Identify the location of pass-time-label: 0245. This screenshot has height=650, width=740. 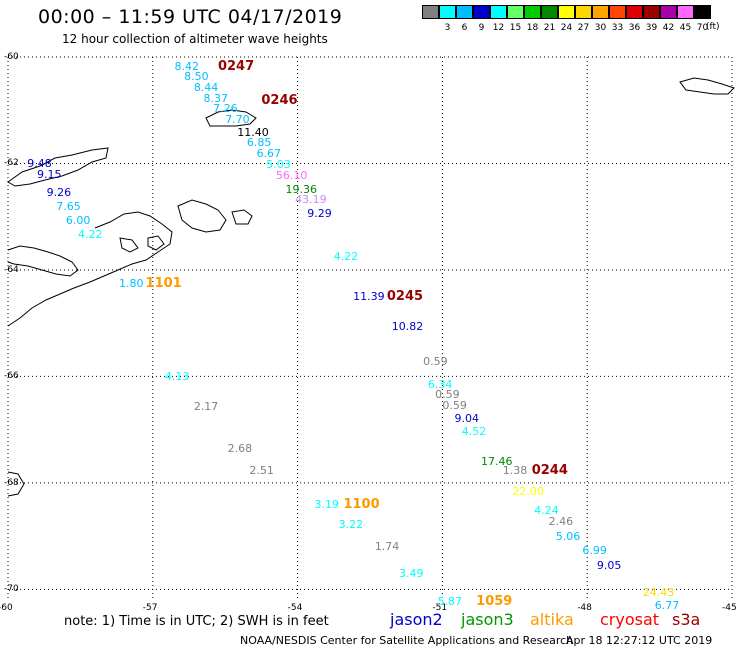
(405, 297).